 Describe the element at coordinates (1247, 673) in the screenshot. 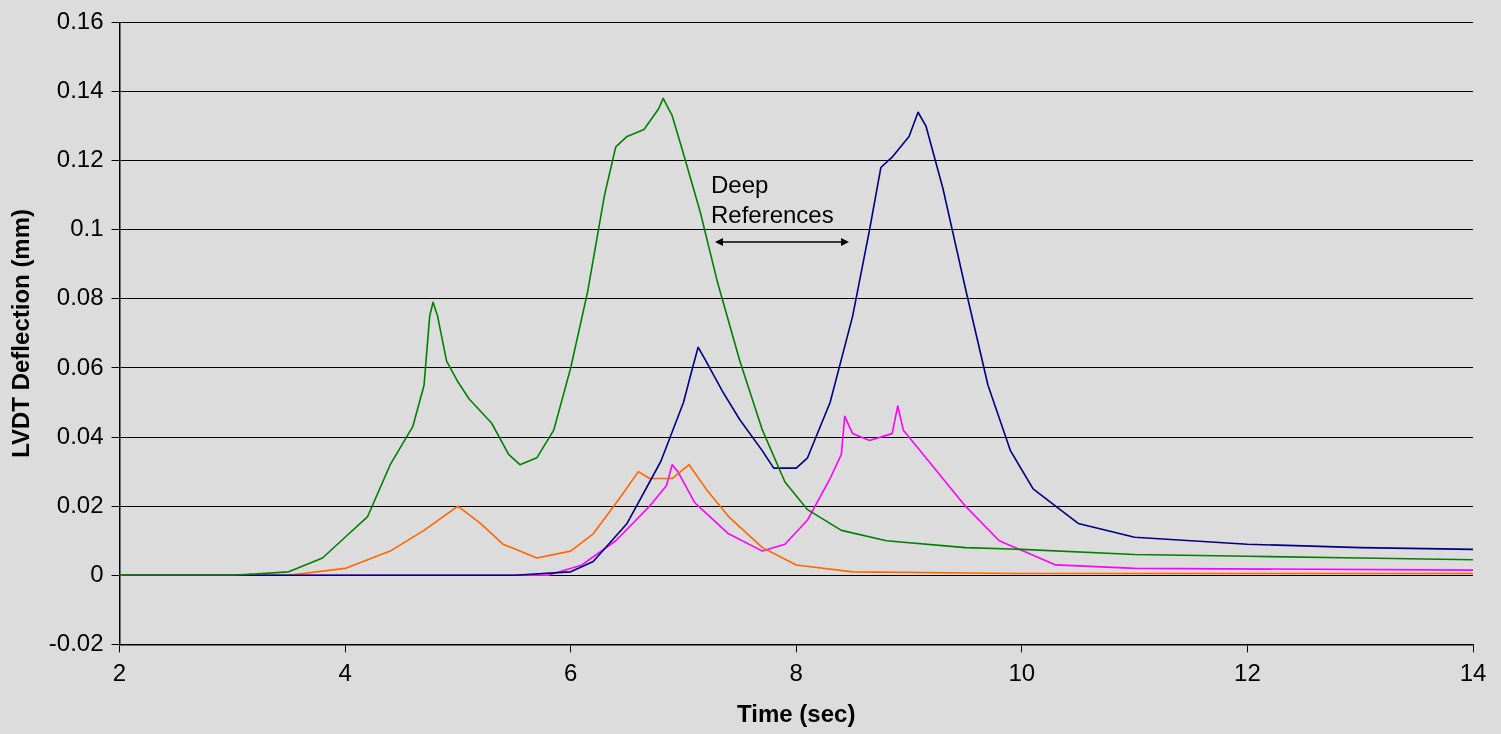

I see `x-tick-label: 12` at that location.